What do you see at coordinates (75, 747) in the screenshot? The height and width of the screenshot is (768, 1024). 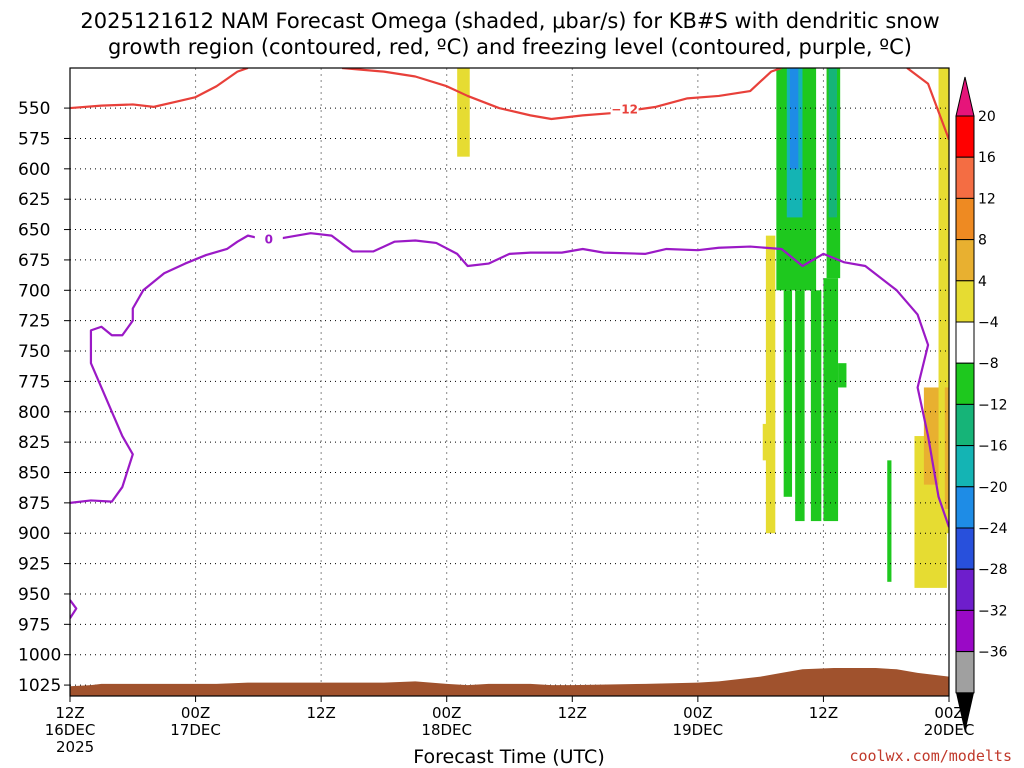 I see `x-tick-label-0-2: 2025` at bounding box center [75, 747].